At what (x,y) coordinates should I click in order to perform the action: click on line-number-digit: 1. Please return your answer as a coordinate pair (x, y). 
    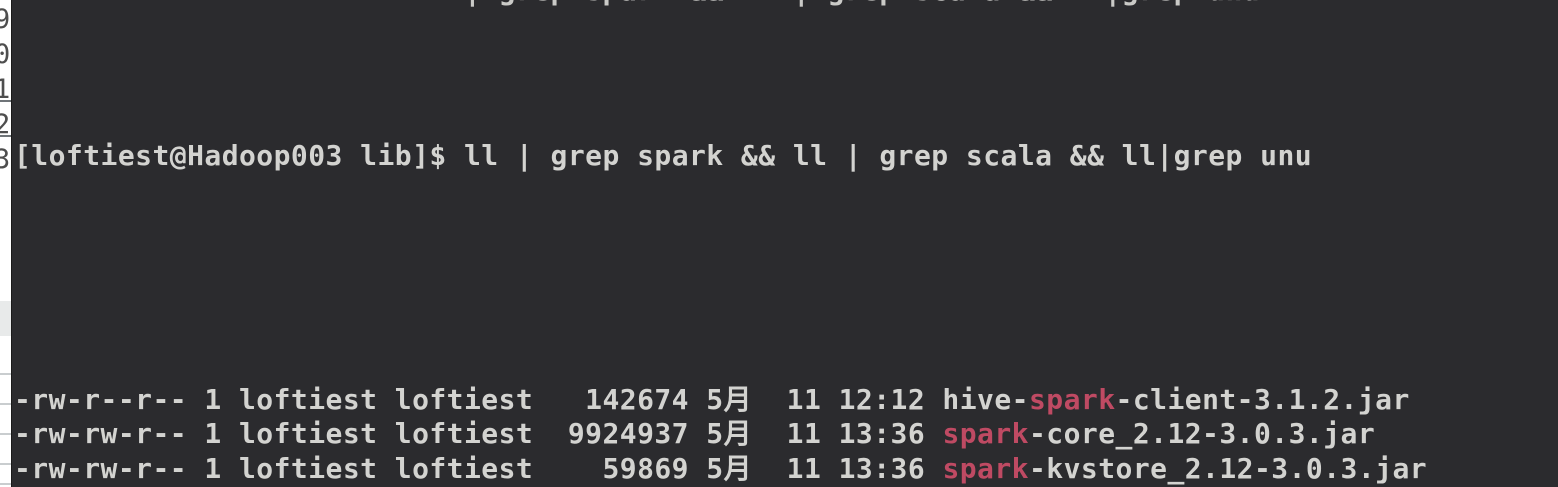
    Looking at the image, I should click on (5, 89).